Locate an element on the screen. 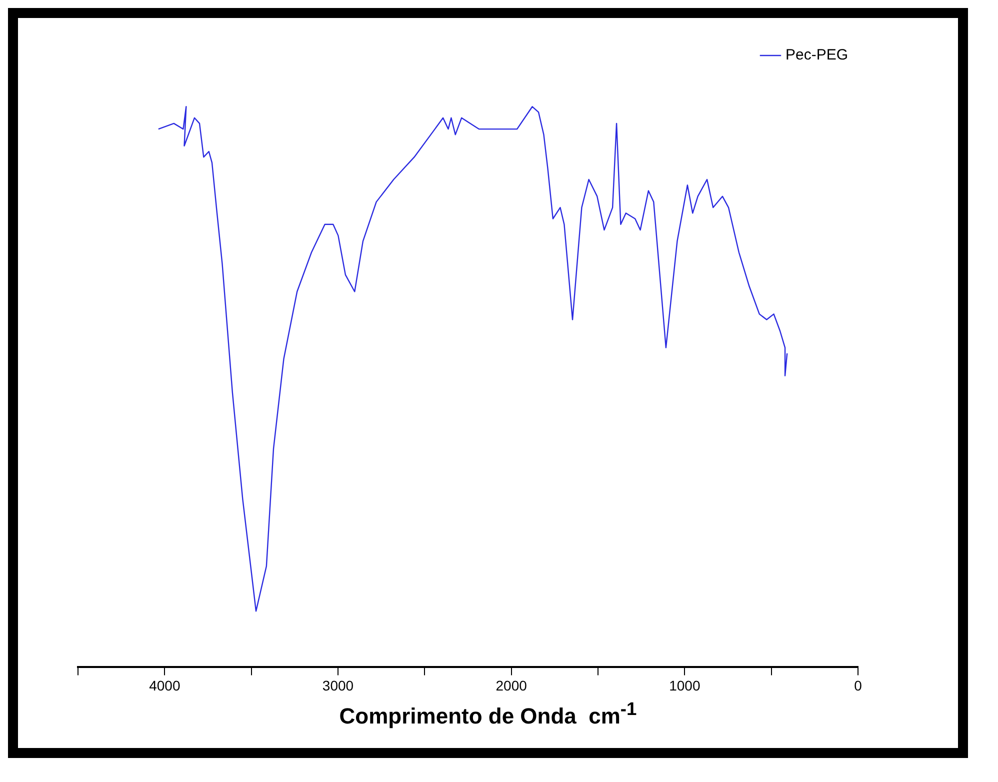 The image size is (998, 782). x-tick-label: 0 is located at coordinates (858, 685).